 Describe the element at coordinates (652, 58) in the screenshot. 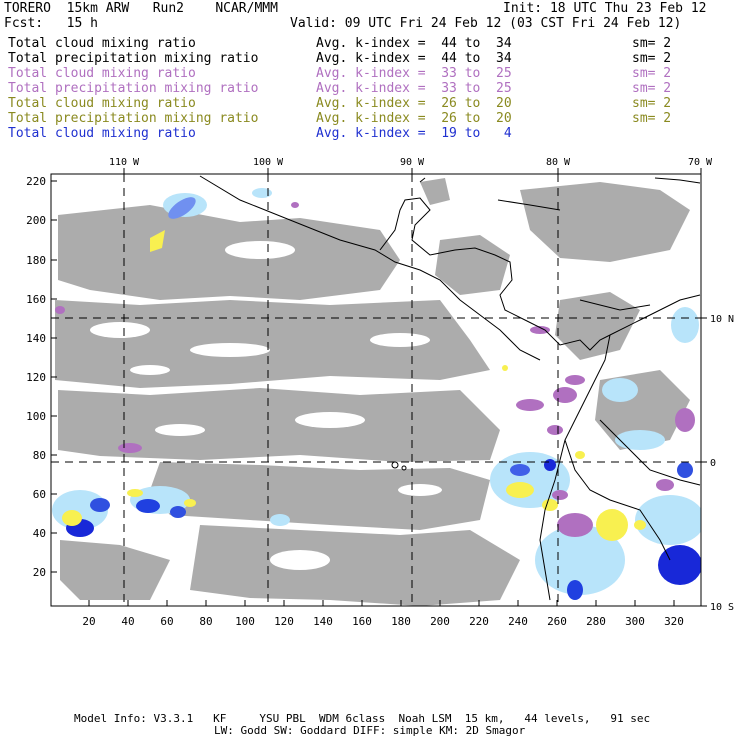

I see `legend-sm-2: sm= 2` at that location.